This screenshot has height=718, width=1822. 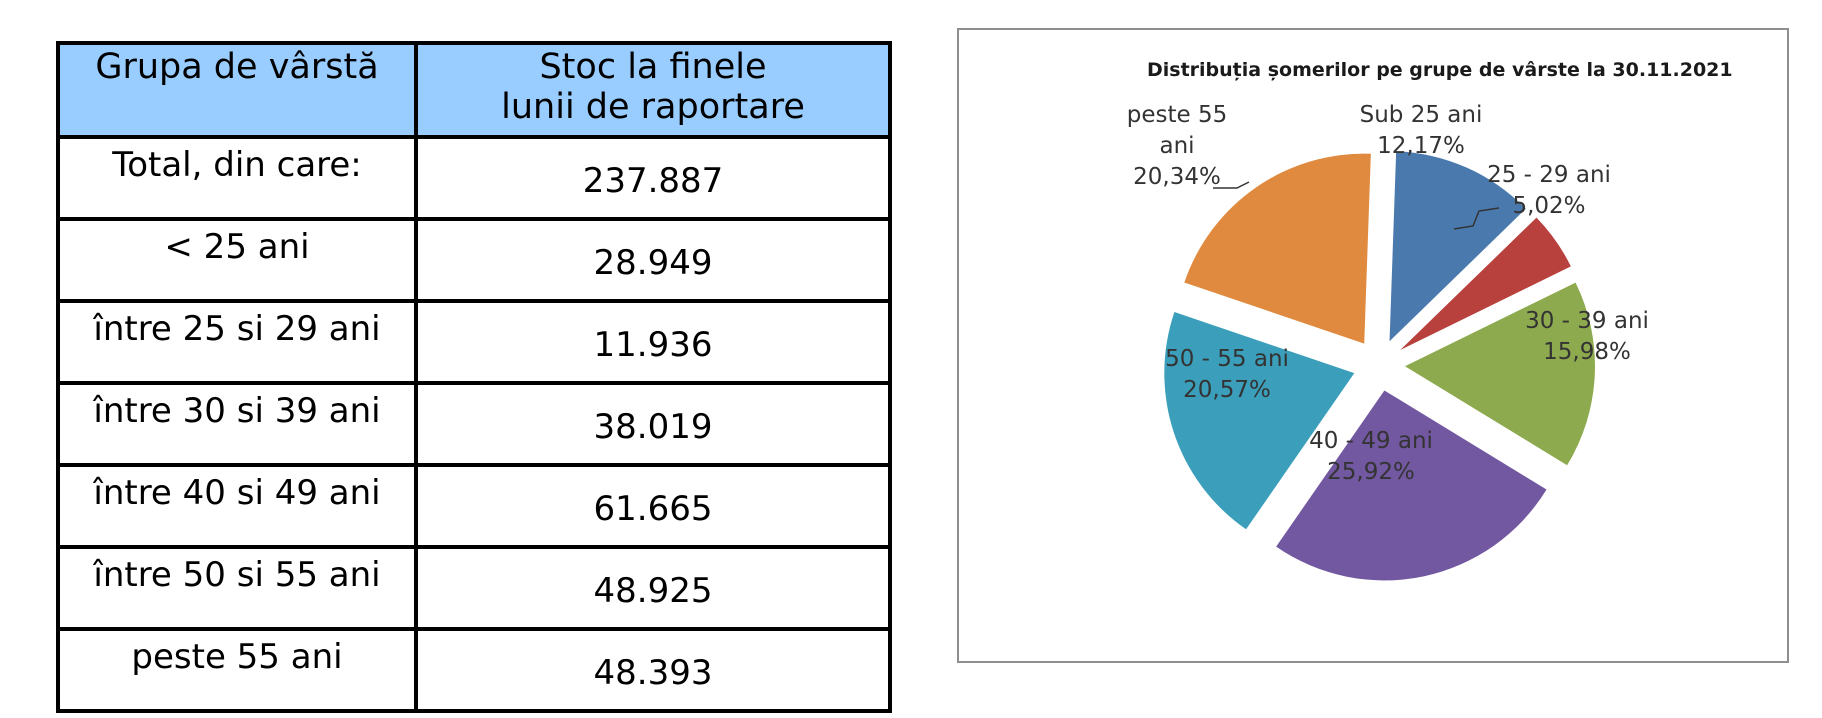 What do you see at coordinates (1476, 218) in the screenshot?
I see `pie-leader-25-29-ani` at bounding box center [1476, 218].